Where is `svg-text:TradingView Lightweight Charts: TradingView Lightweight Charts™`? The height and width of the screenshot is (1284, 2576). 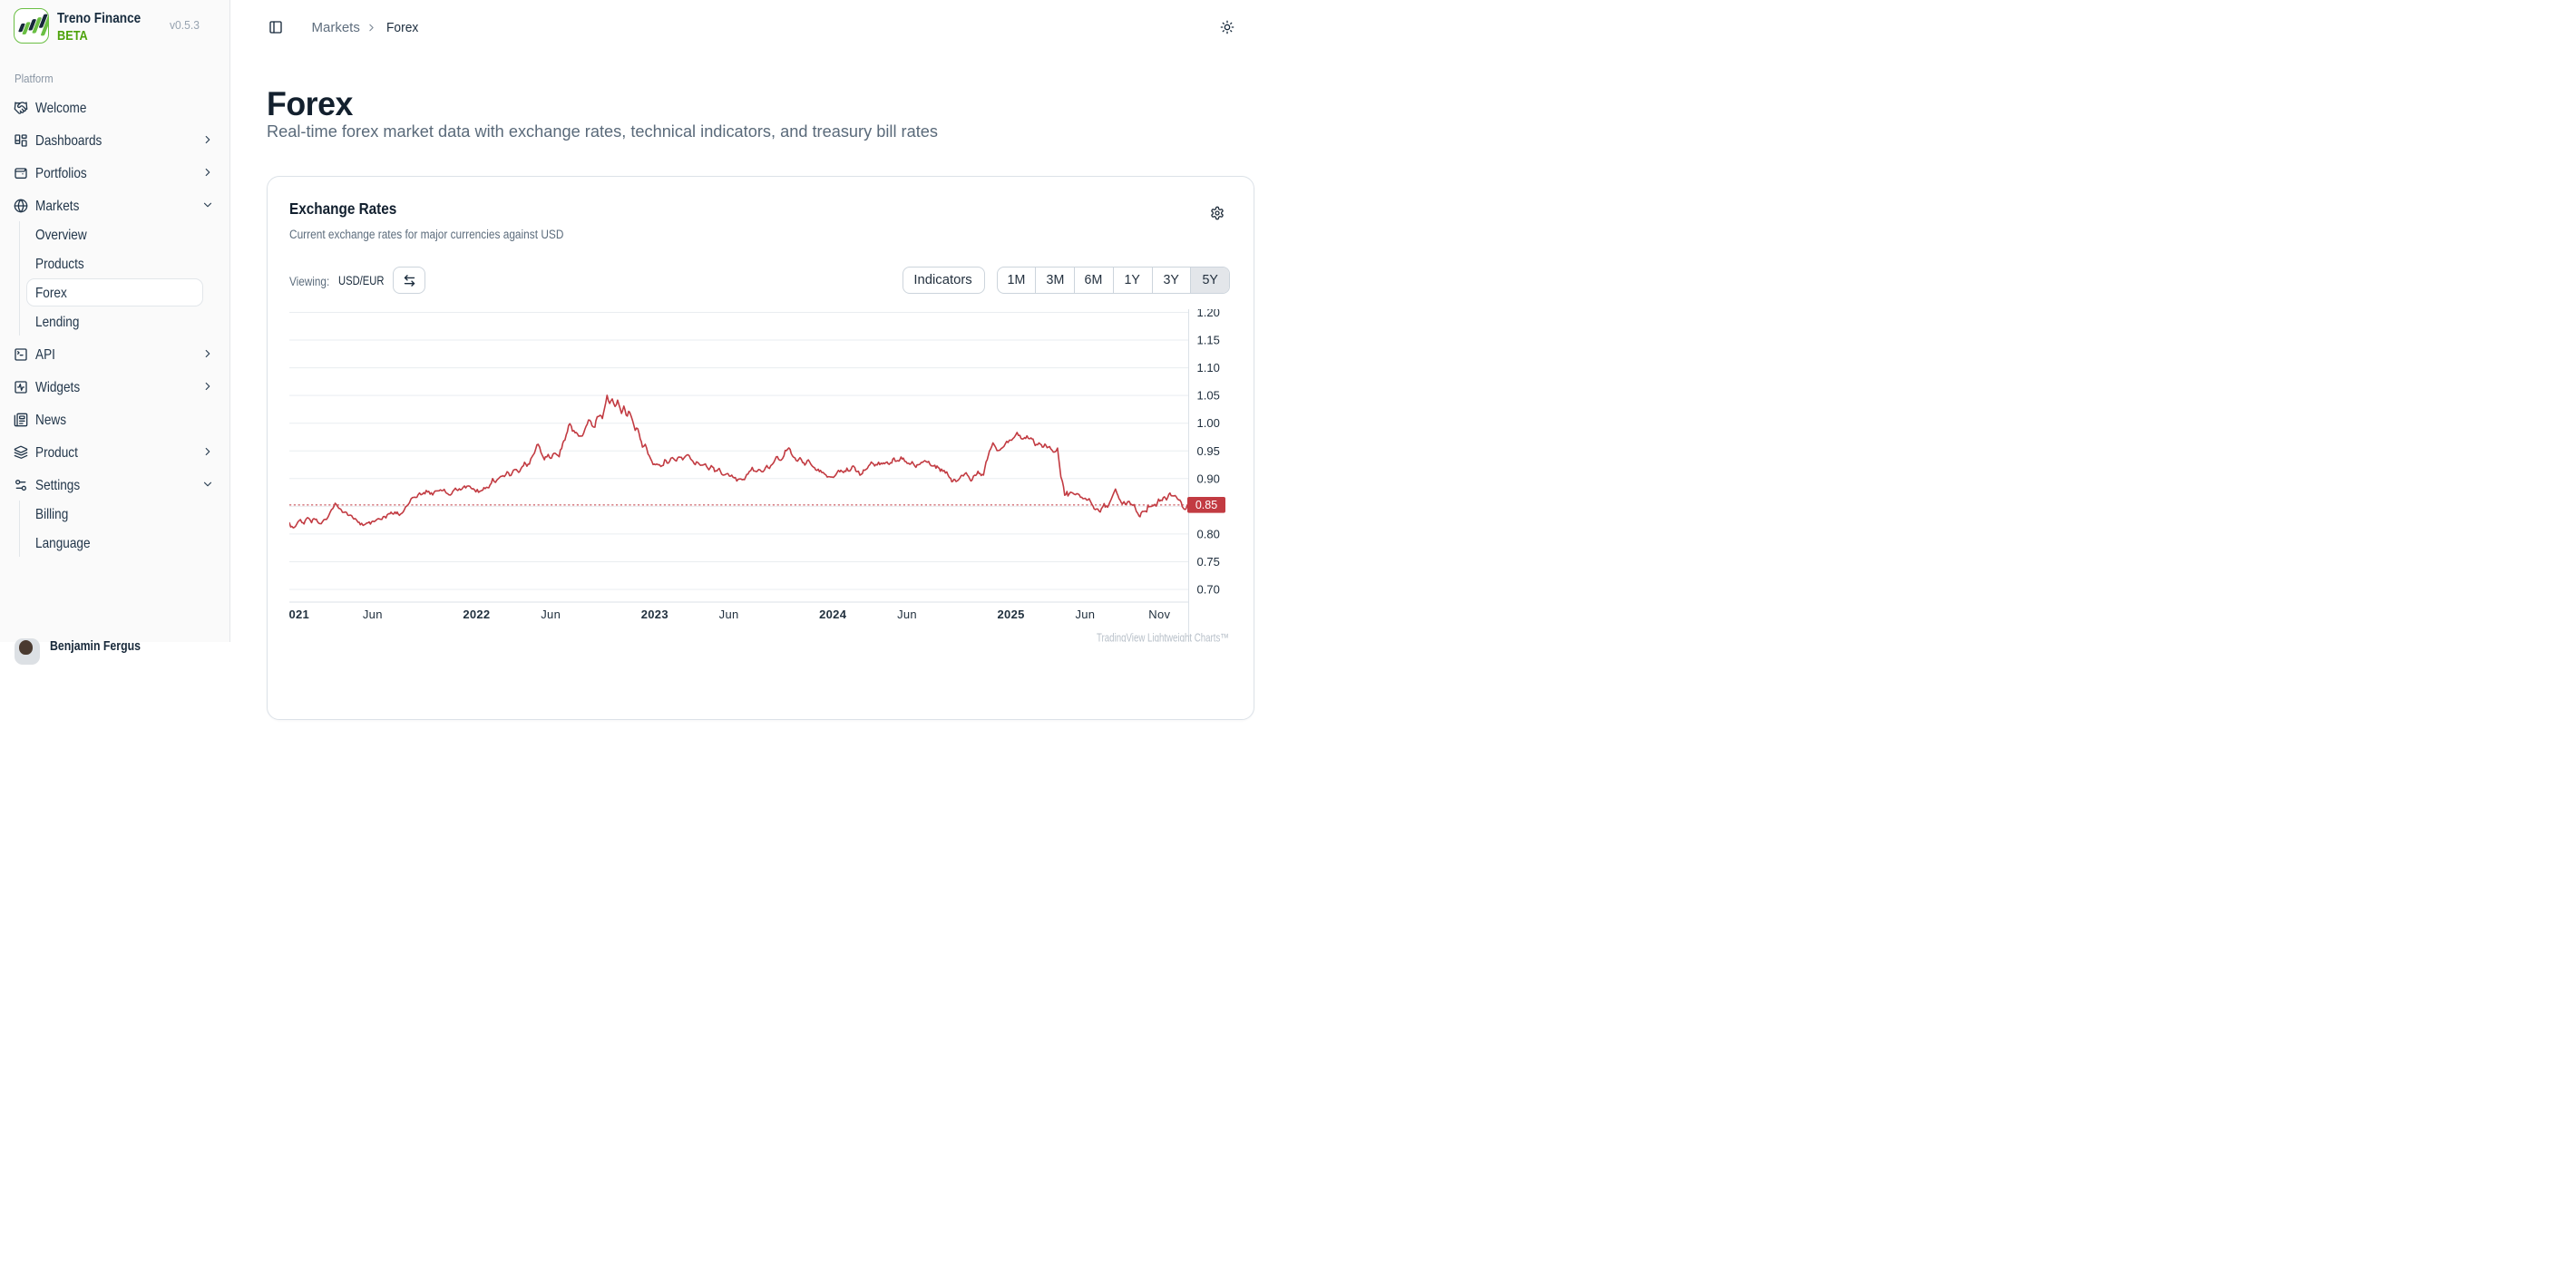 svg-text:TradingView Lightweight Charts: TradingView Lightweight Charts™ is located at coordinates (1163, 637).